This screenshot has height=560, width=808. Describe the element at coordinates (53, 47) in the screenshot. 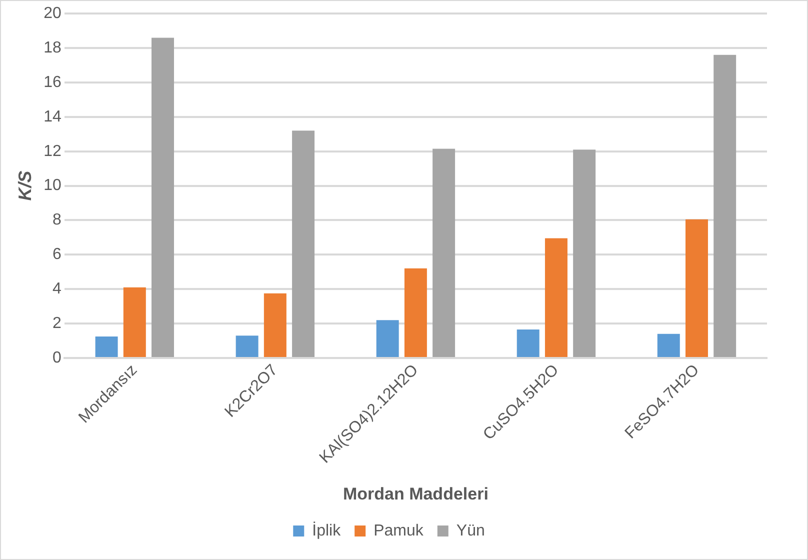

I see `y-tick-label: 18` at that location.